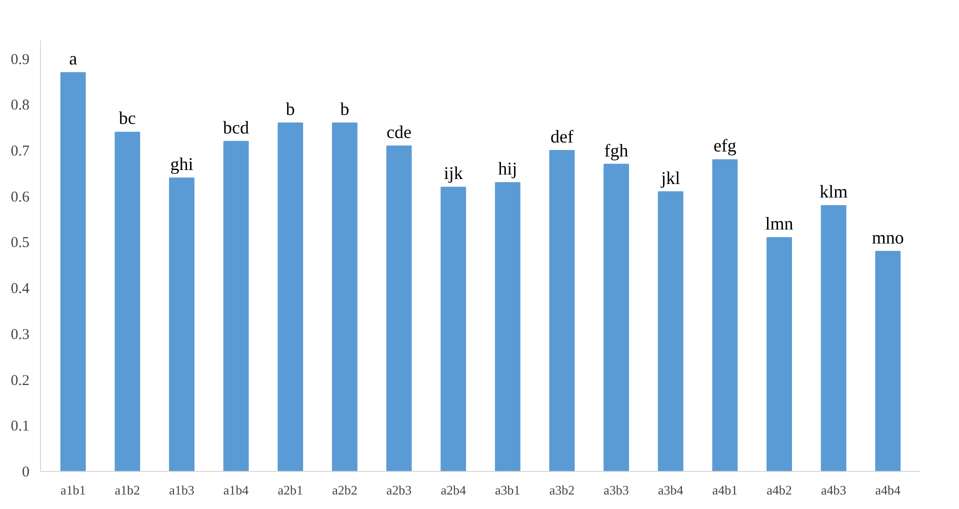 The image size is (959, 509). Describe the element at coordinates (127, 490) in the screenshot. I see `x-tick-label: a1b2` at that location.